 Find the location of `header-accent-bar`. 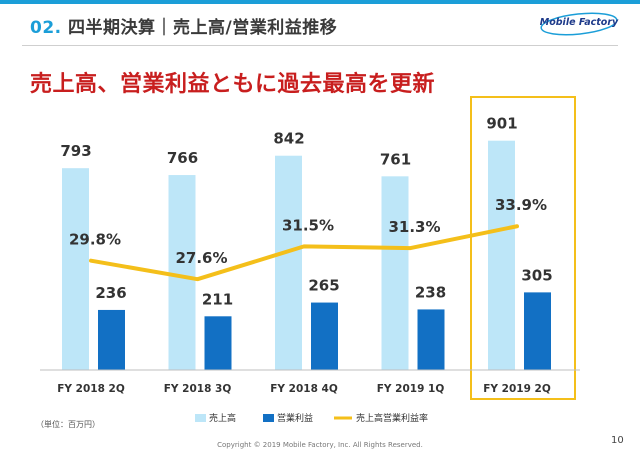

header-accent-bar is located at coordinates (320, 2).